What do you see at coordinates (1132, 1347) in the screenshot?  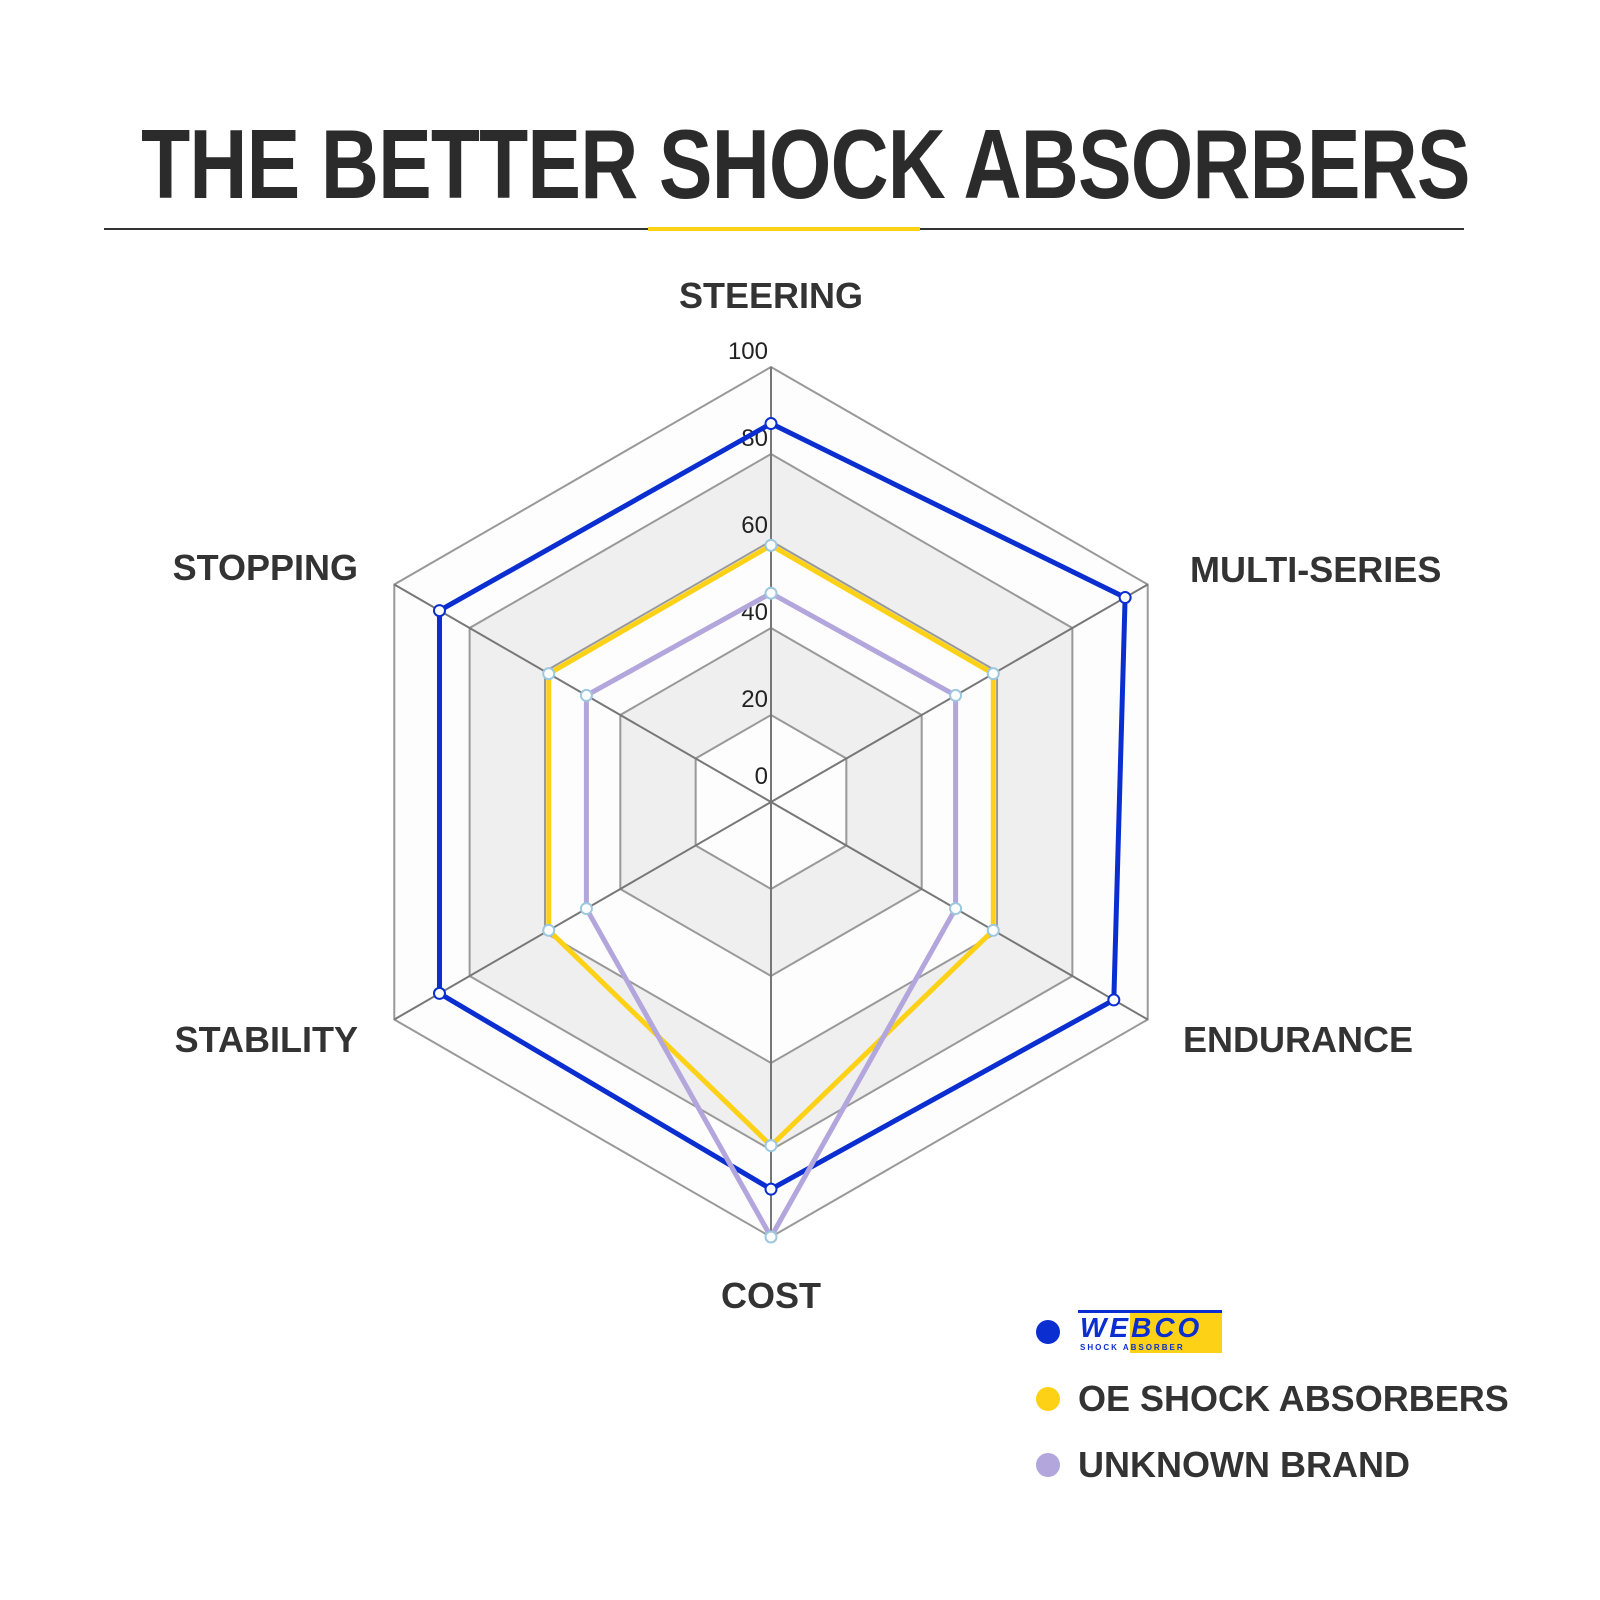 I see `webco-logo-subtext: SHOCK ABSORBER` at bounding box center [1132, 1347].